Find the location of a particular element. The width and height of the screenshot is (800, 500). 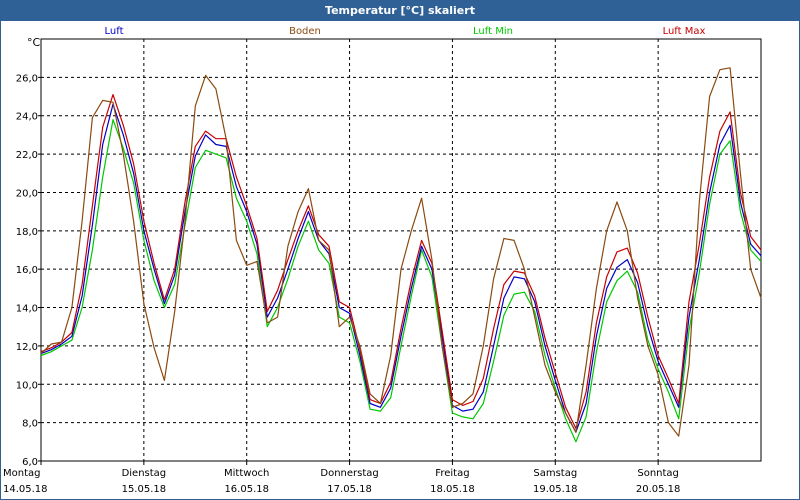

legend-entry: Luft Max is located at coordinates (684, 31).